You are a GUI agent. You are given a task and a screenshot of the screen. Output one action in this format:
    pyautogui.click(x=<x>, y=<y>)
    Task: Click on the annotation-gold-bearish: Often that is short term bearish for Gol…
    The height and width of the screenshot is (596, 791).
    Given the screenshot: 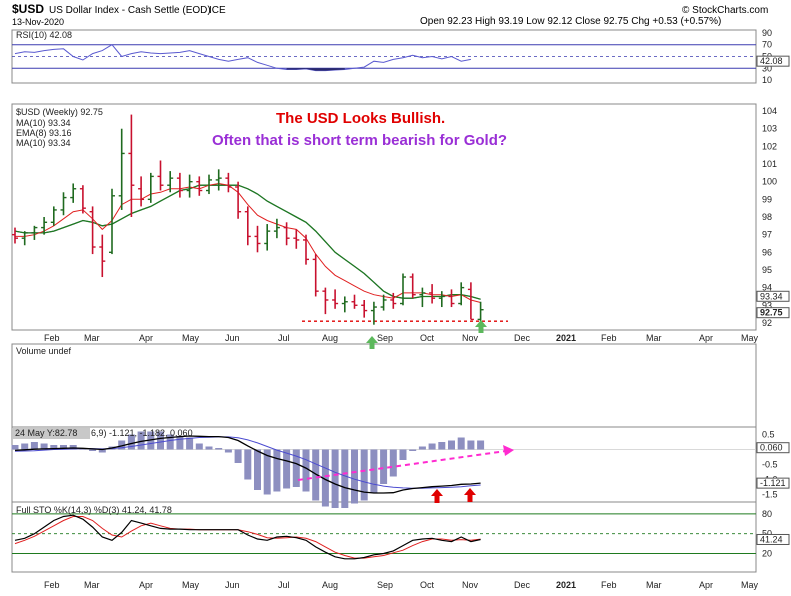 What is the action you would take?
    pyautogui.click(x=359, y=140)
    